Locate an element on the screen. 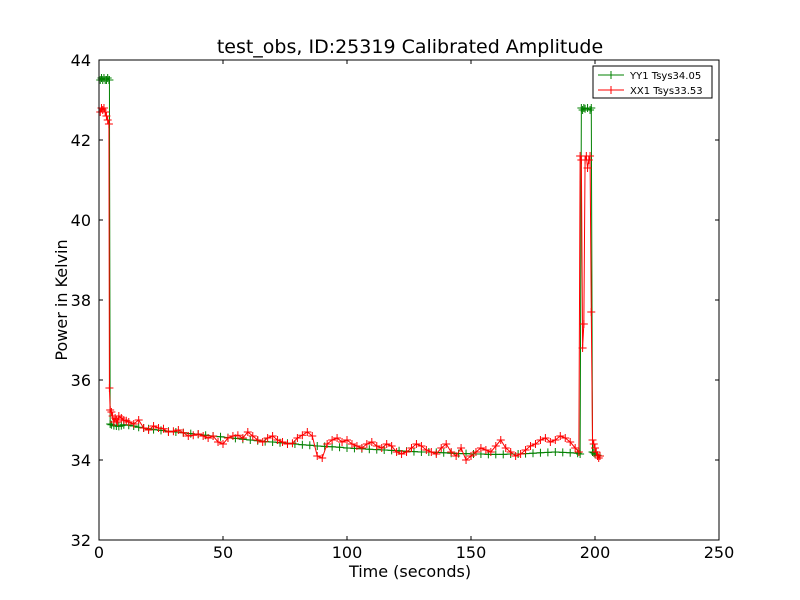  y-tick-label: 36 is located at coordinates (81, 380).